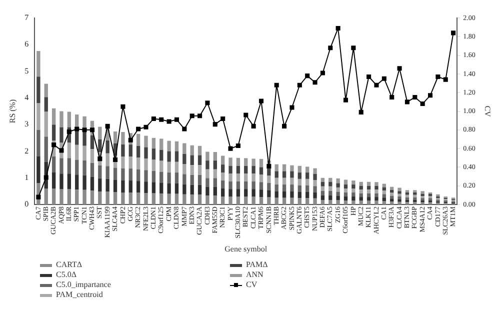 Image resolution: width=500 pixels, height=323 pixels. Describe the element at coordinates (26, 44) in the screenshot. I see `y-tick-label: 6` at that location.